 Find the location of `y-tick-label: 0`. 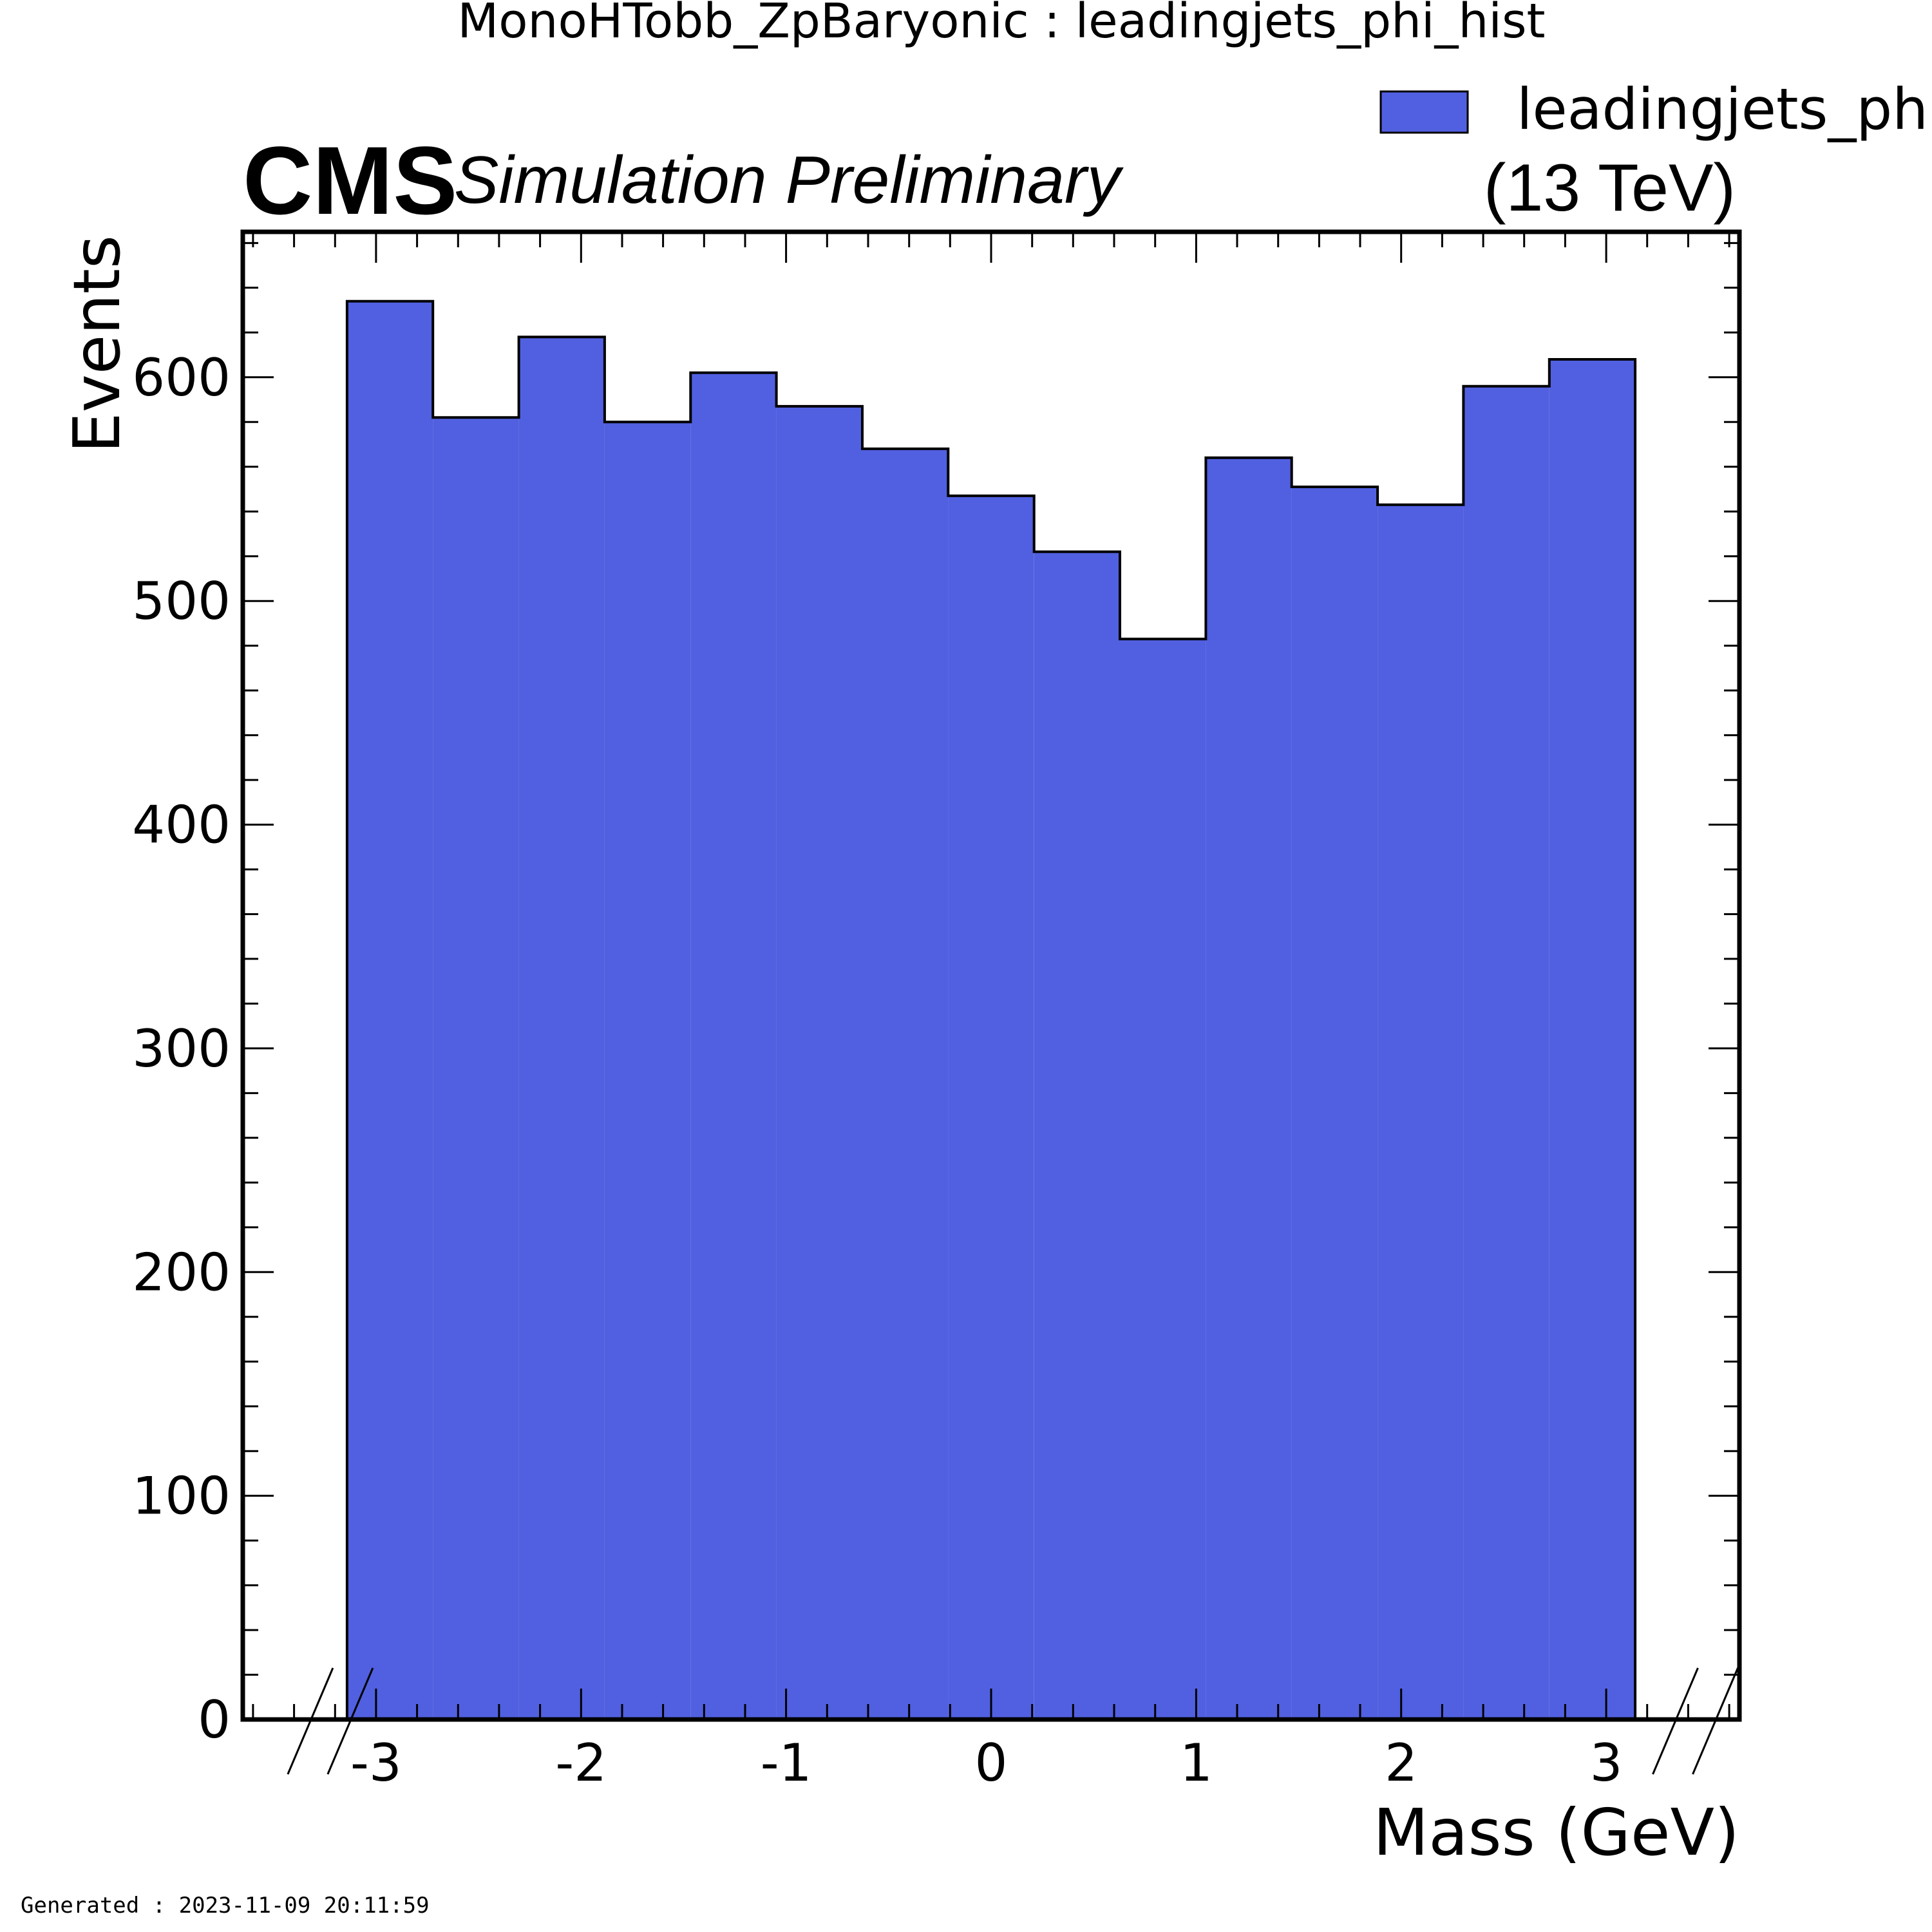

y-tick-label: 0 is located at coordinates (215, 1720).